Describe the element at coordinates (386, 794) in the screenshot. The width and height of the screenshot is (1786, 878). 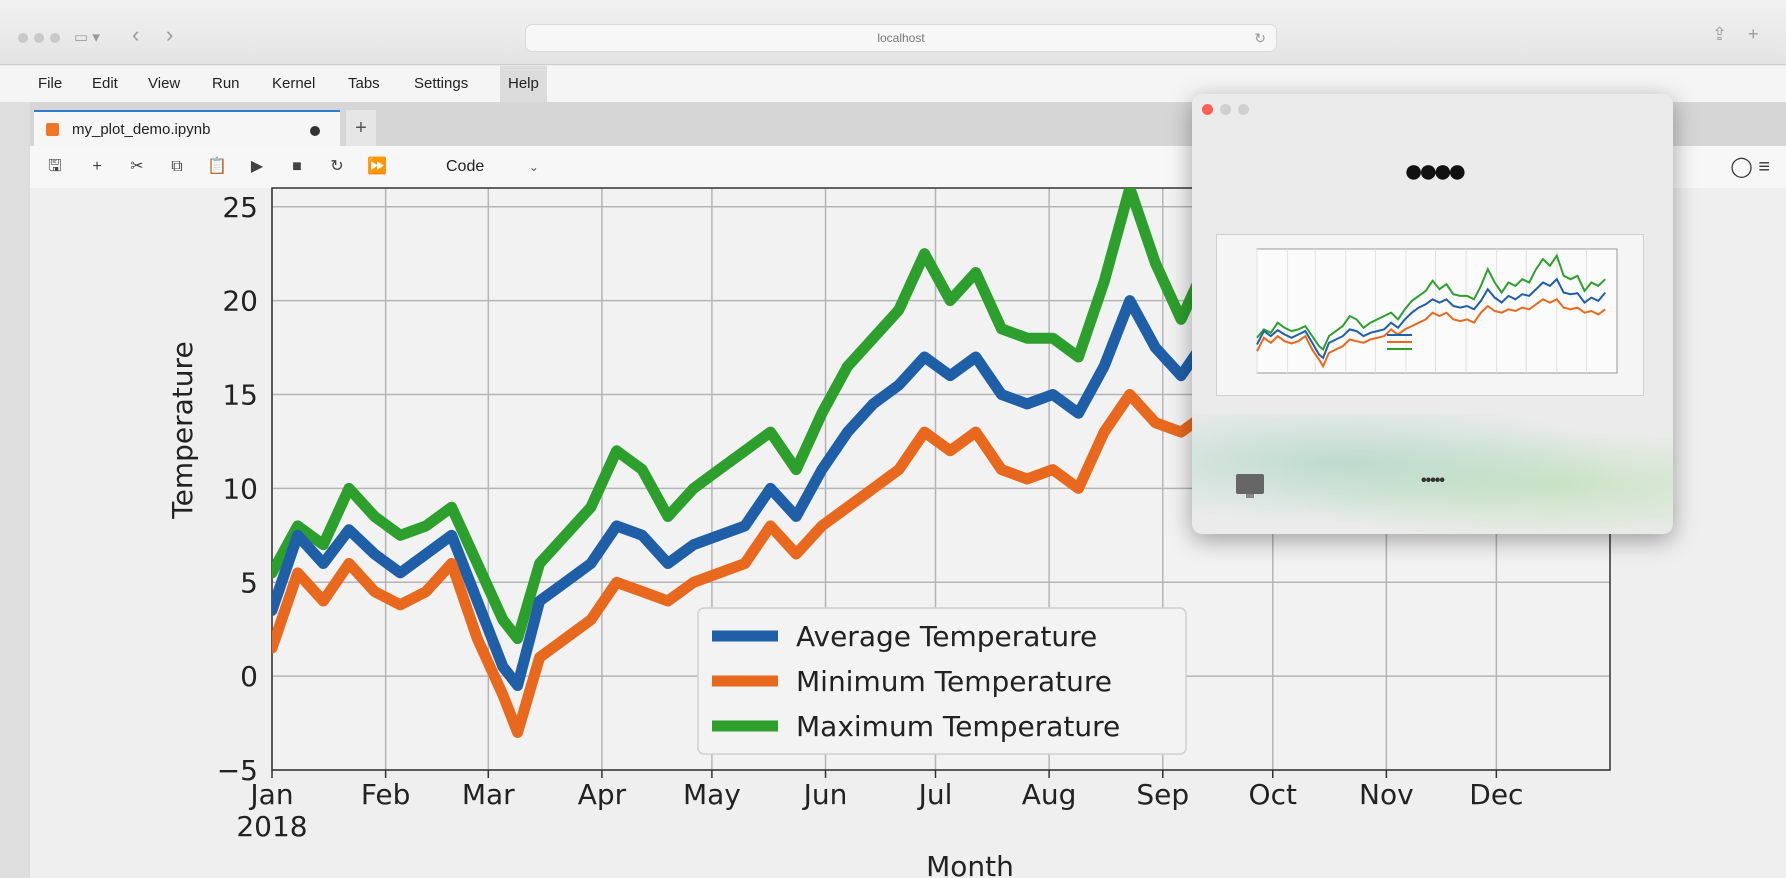
I see `x-tick-label: Feb` at that location.